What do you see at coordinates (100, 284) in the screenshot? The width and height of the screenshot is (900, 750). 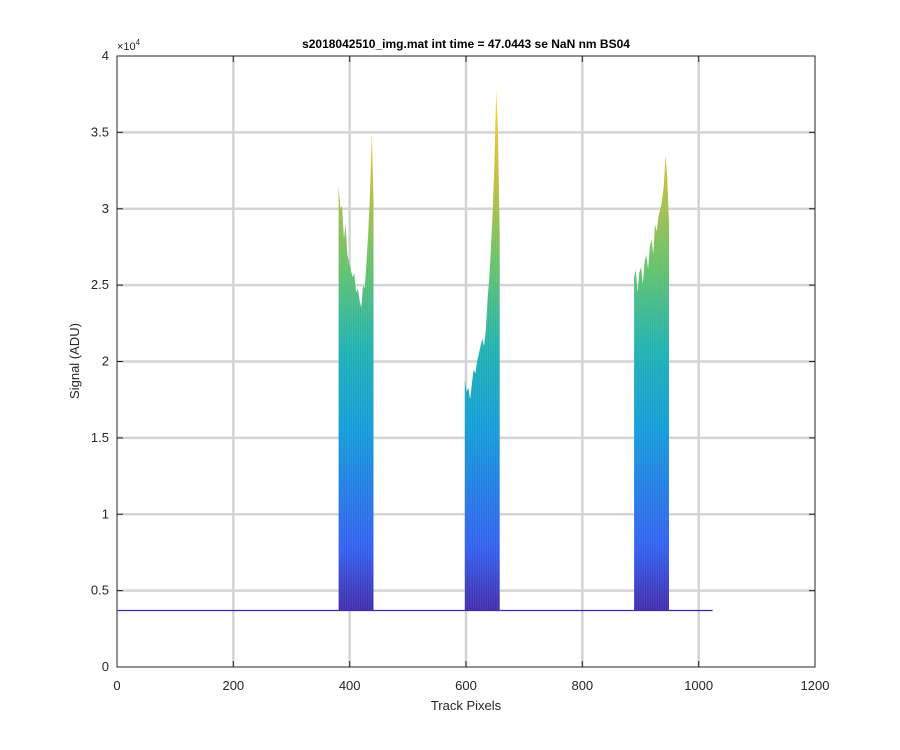 I see `y-tick-label: 2.5` at bounding box center [100, 284].